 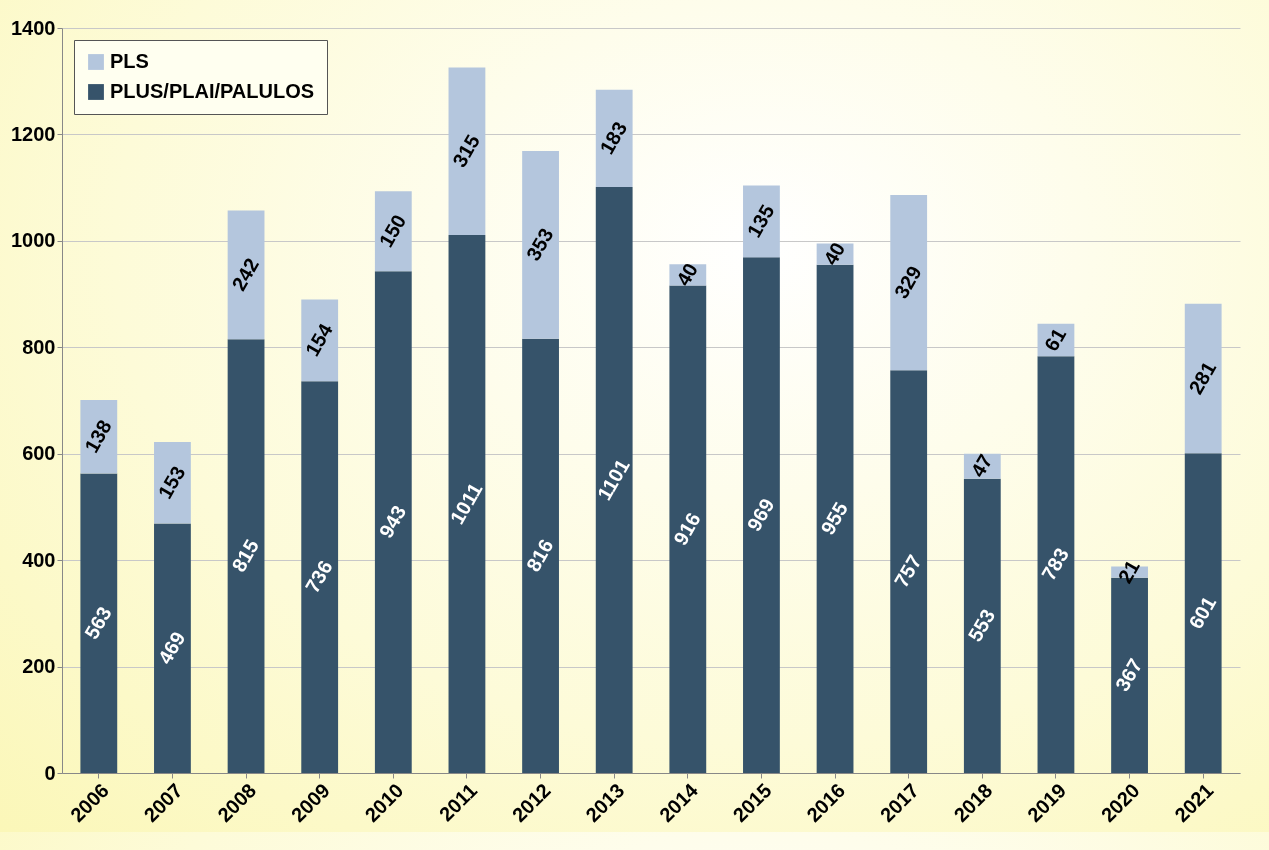 What do you see at coordinates (687, 528) in the screenshot?
I see `data-label: 916` at bounding box center [687, 528].